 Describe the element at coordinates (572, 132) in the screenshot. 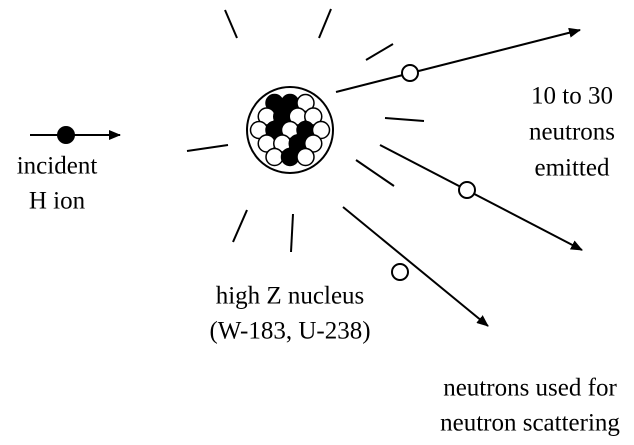

I see `emitted-label: neutrons` at that location.